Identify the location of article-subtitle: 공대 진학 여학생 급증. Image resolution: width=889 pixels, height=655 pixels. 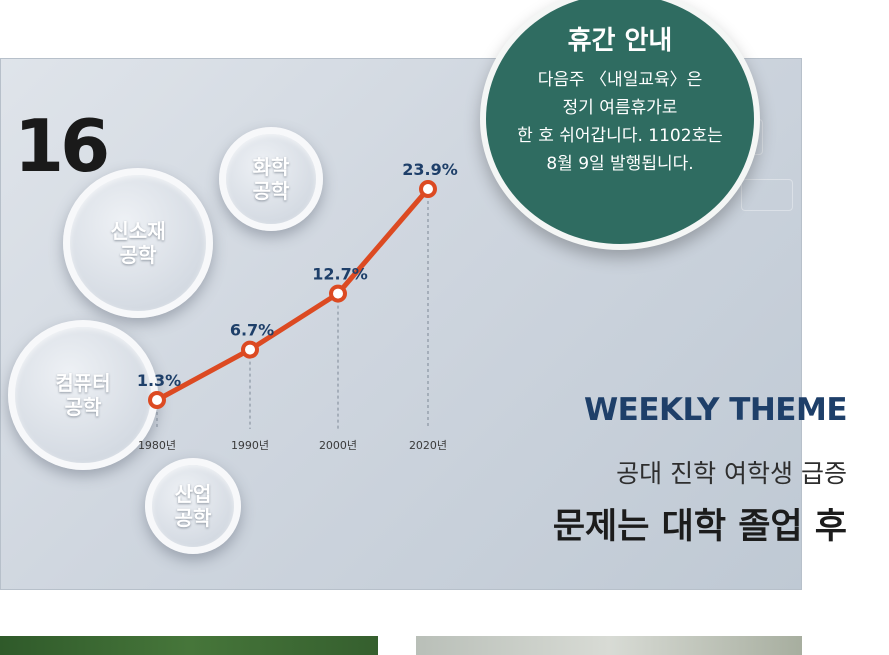
(731, 473).